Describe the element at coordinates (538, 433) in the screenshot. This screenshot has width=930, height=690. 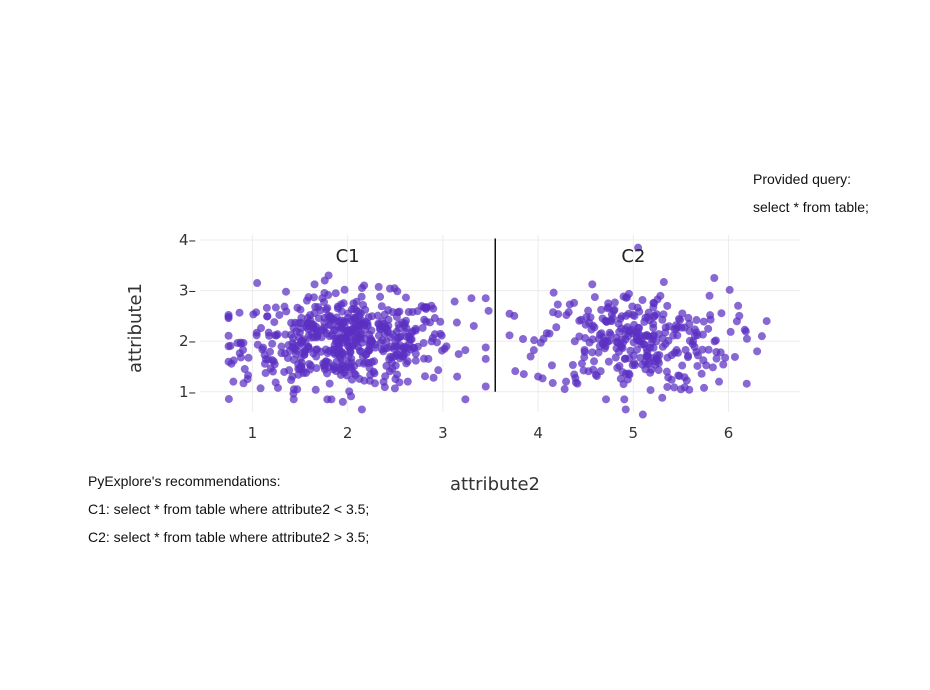
I see `x-tick-label: 4` at that location.